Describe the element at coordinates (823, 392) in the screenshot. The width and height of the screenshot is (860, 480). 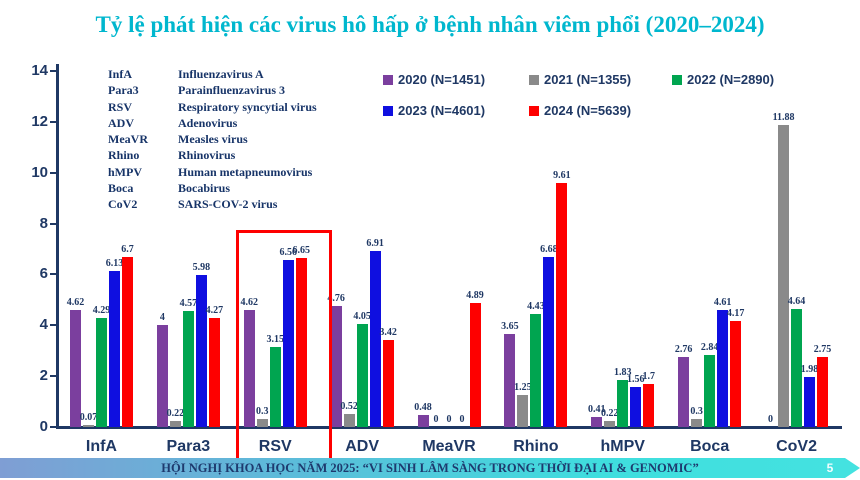
I see `bar-cov2-2024` at that location.